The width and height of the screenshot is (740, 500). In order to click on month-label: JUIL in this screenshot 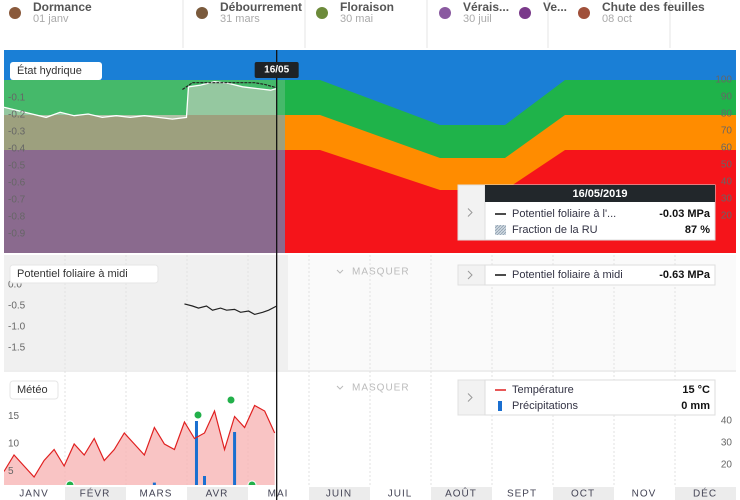, I will do `click(400, 494)`.